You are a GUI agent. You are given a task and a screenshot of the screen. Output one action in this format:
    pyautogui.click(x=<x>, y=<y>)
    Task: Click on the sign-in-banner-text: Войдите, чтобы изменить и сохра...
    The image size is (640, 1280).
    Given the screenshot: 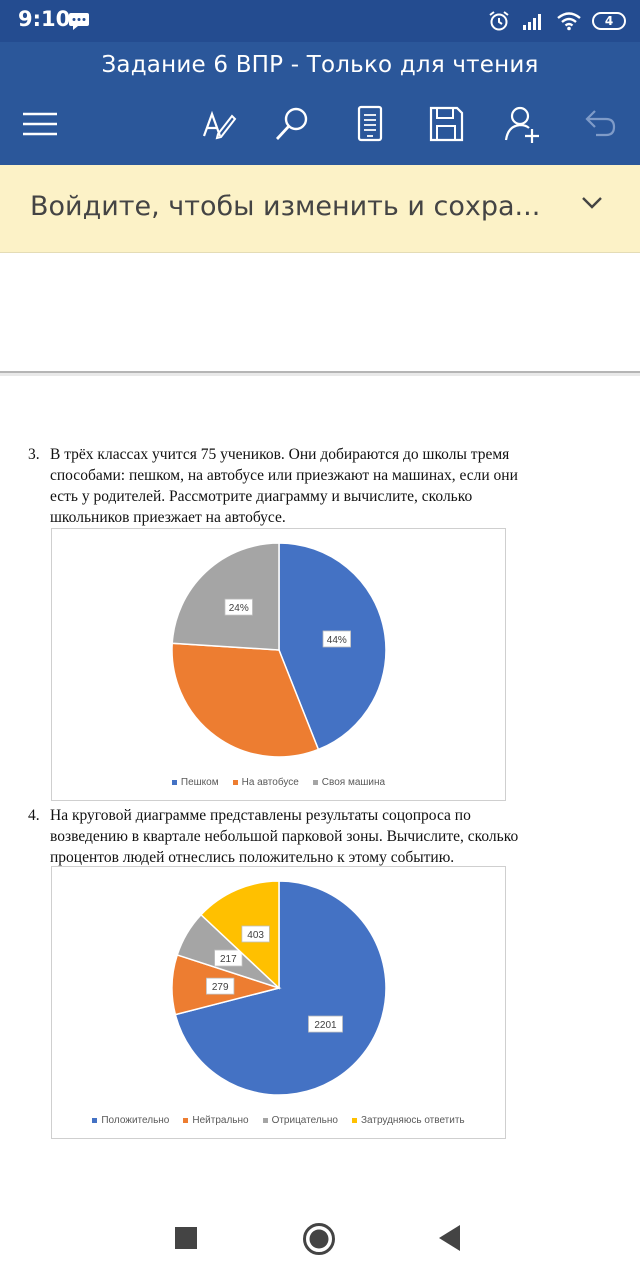 What is the action you would take?
    pyautogui.click(x=285, y=206)
    